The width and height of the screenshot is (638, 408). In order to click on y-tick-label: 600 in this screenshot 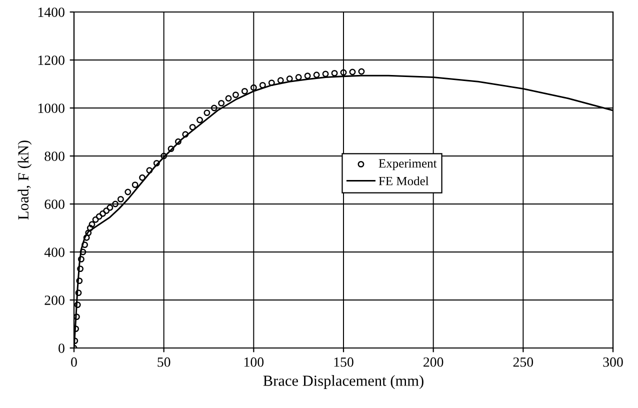, I will do `click(54, 204)`.